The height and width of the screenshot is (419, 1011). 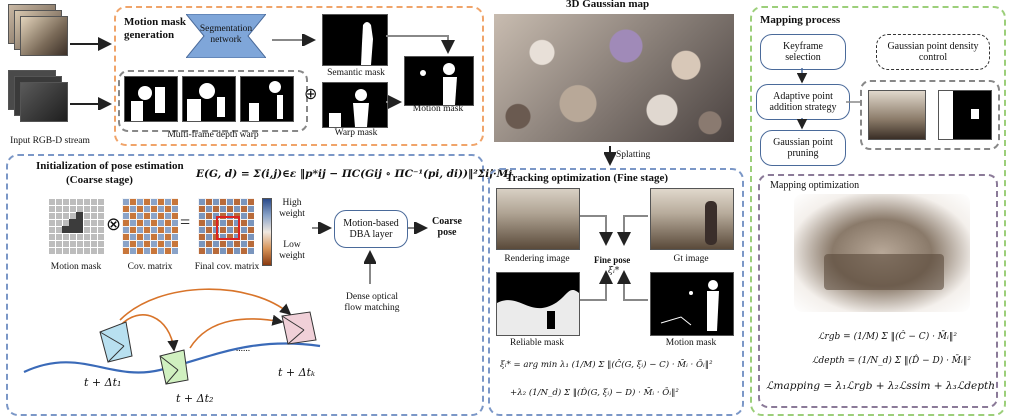 What do you see at coordinates (322, 228) in the screenshot?
I see `to-dba-arrow` at bounding box center [322, 228].